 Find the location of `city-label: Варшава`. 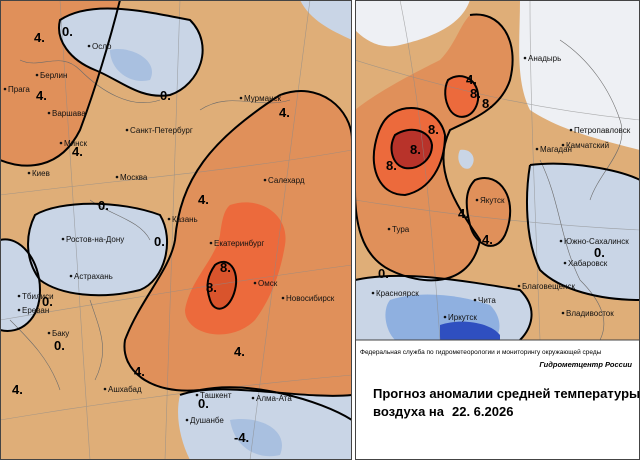

city-label: Варшава is located at coordinates (69, 113).